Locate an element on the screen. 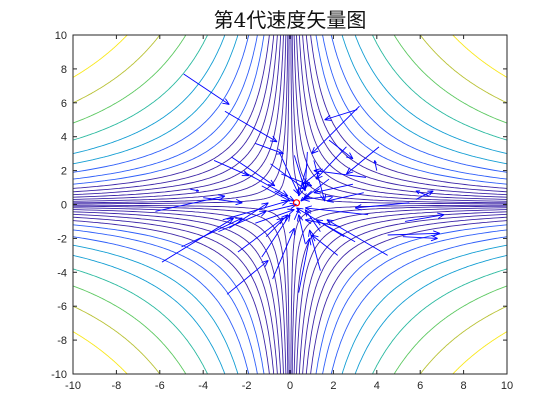 Image resolution: width=560 pixels, height=420 pixels. y-tick-label: 6 is located at coordinates (64, 104).